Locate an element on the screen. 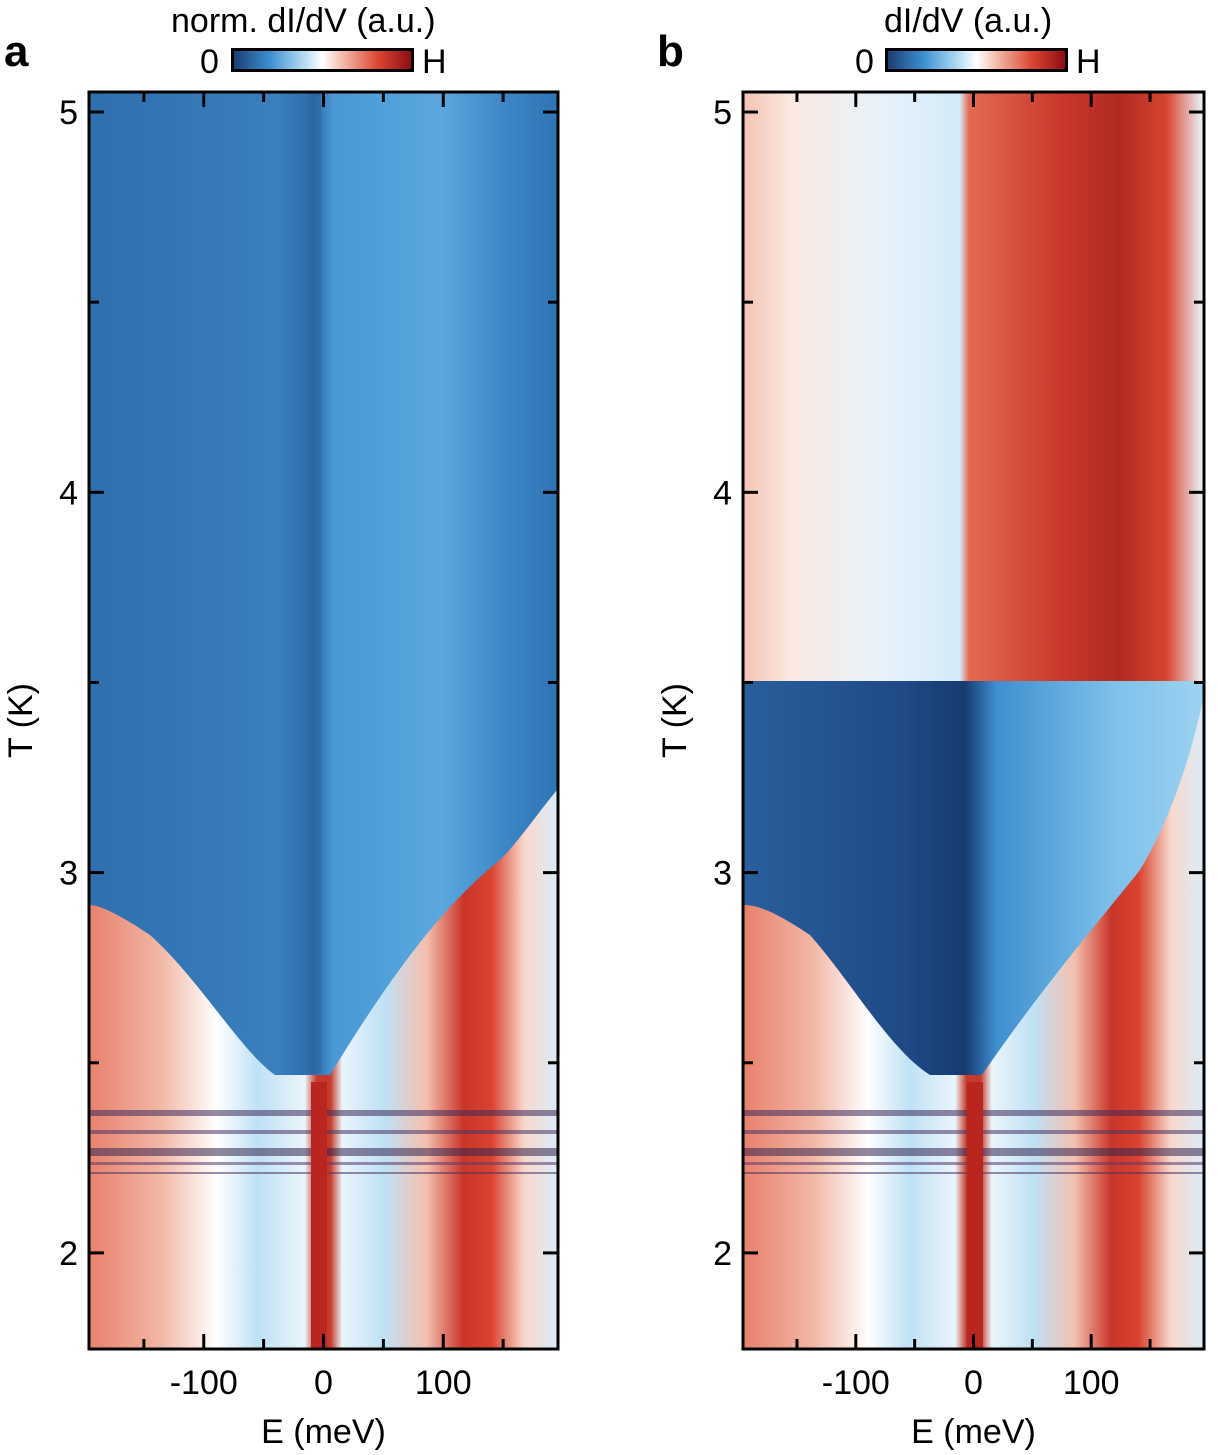 This screenshot has height=1455, width=1218. colorbar-title-a: norm. dI/dV (a.u.) is located at coordinates (303, 21).